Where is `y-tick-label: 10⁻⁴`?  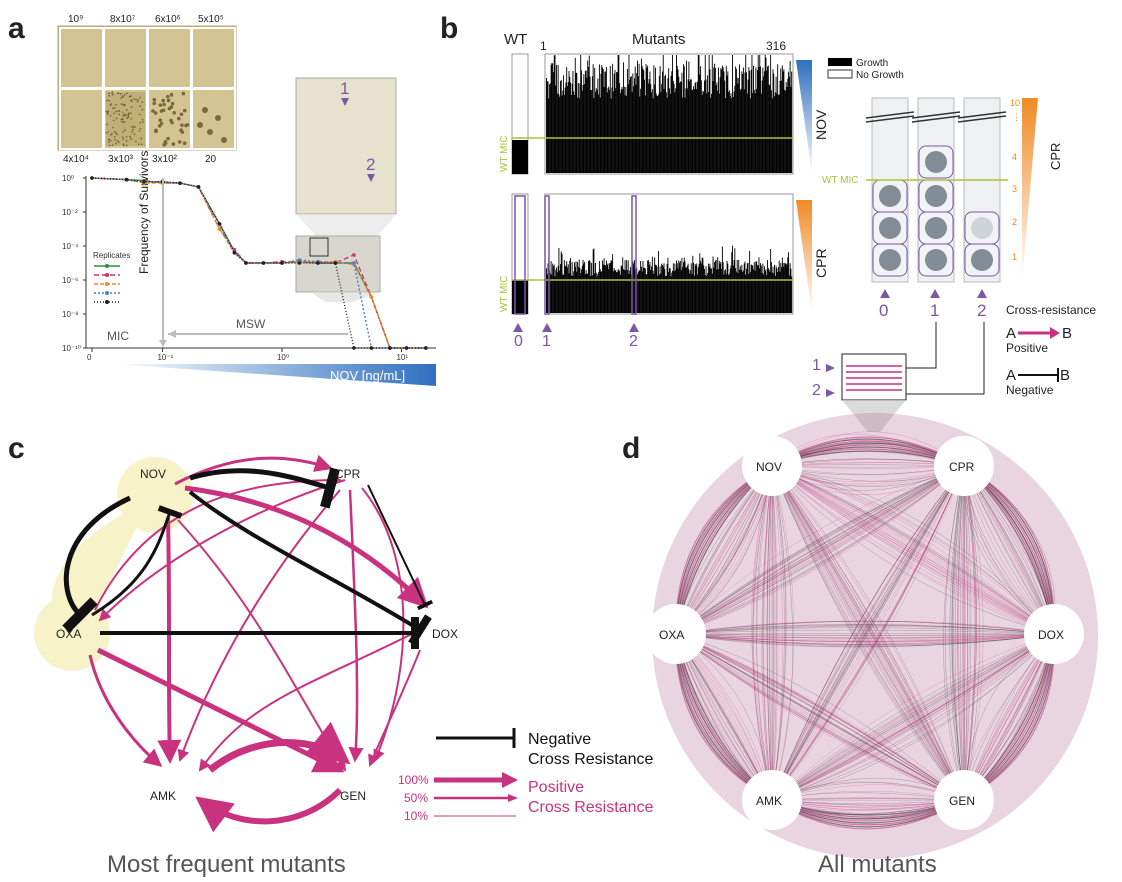 y-tick-label: 10⁻⁴ is located at coordinates (70, 246).